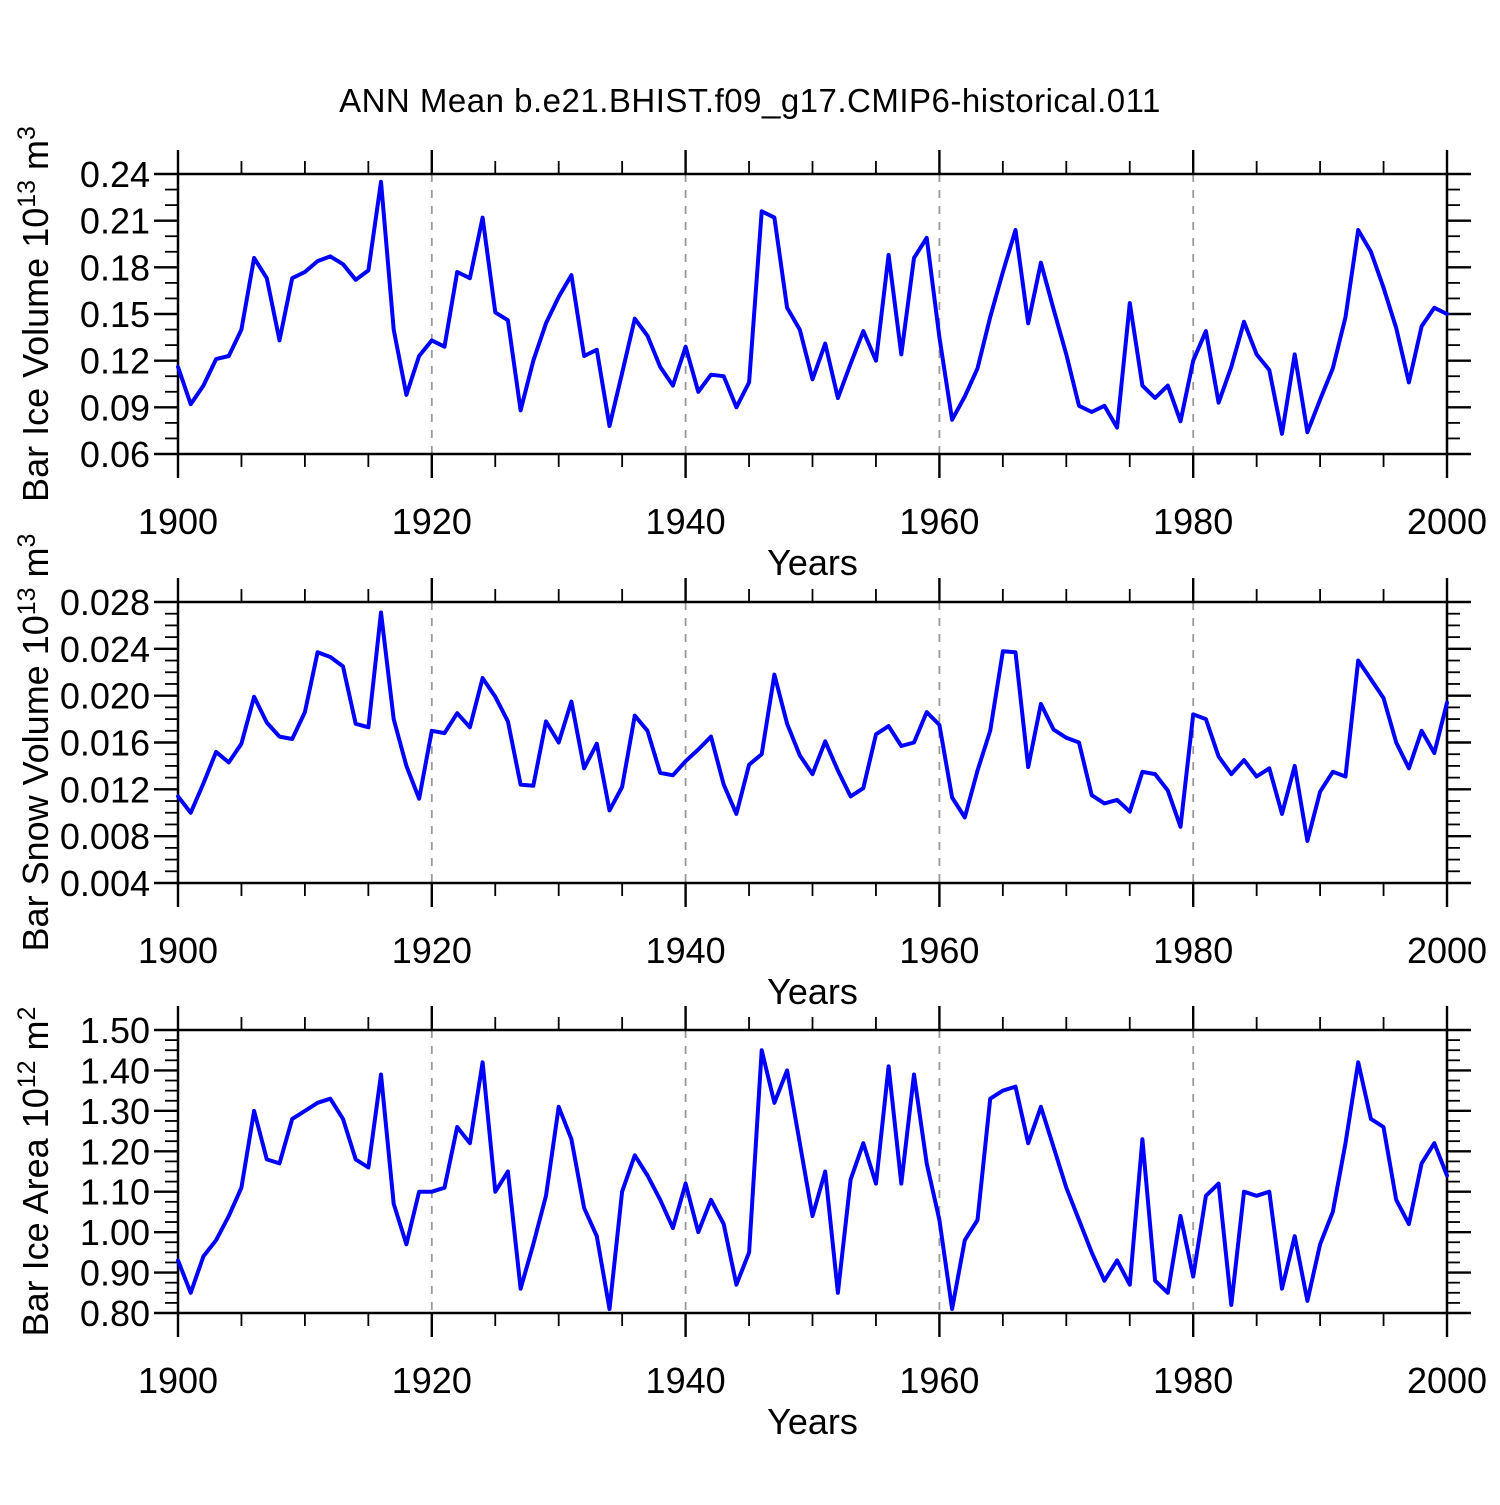 The height and width of the screenshot is (1505, 1500). I want to click on y-tick-label: 0.18, so click(115, 267).